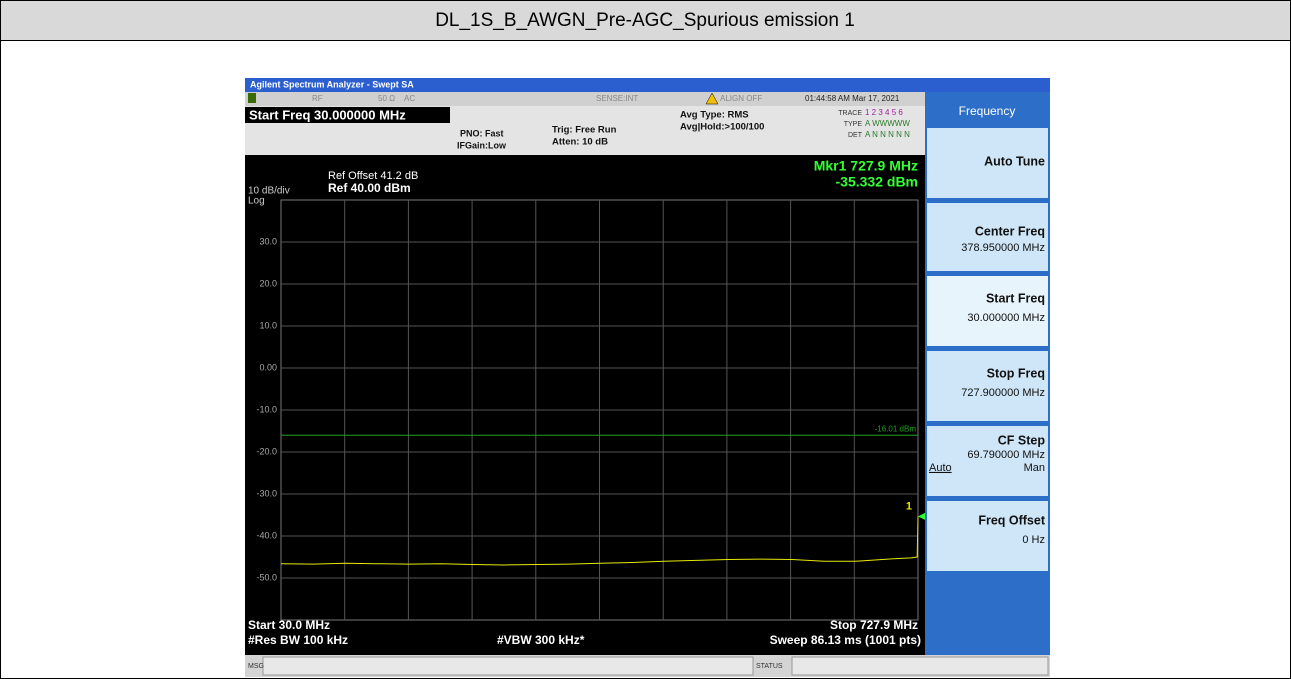 The width and height of the screenshot is (1291, 679). I want to click on softkey: Stop Freq 727.900000 MHz, so click(987, 386).